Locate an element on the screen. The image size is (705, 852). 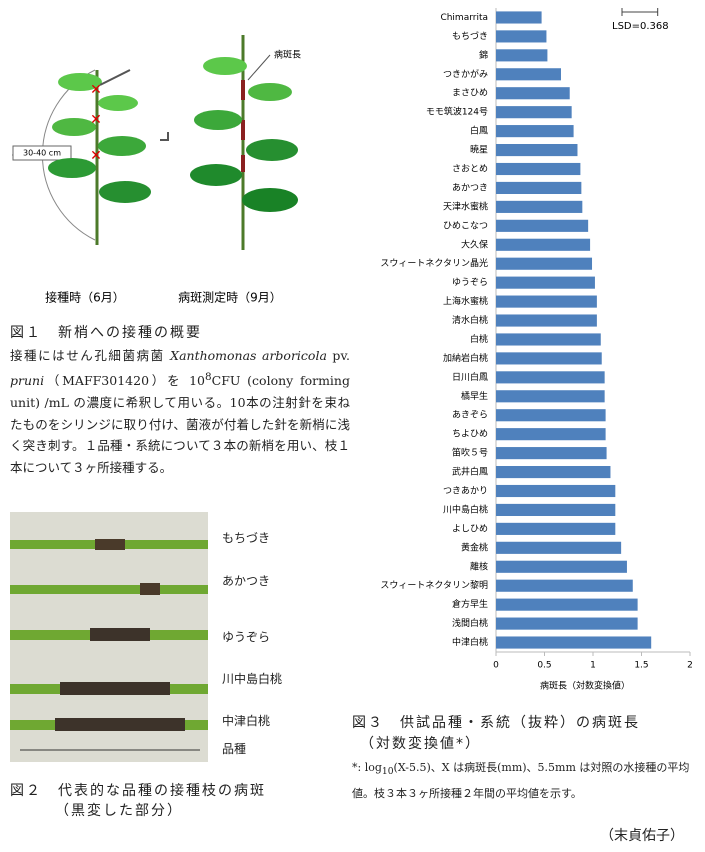
figure2-caption: 図２ 代表的な品種の接種枝の病斑 is located at coordinates (138, 791).